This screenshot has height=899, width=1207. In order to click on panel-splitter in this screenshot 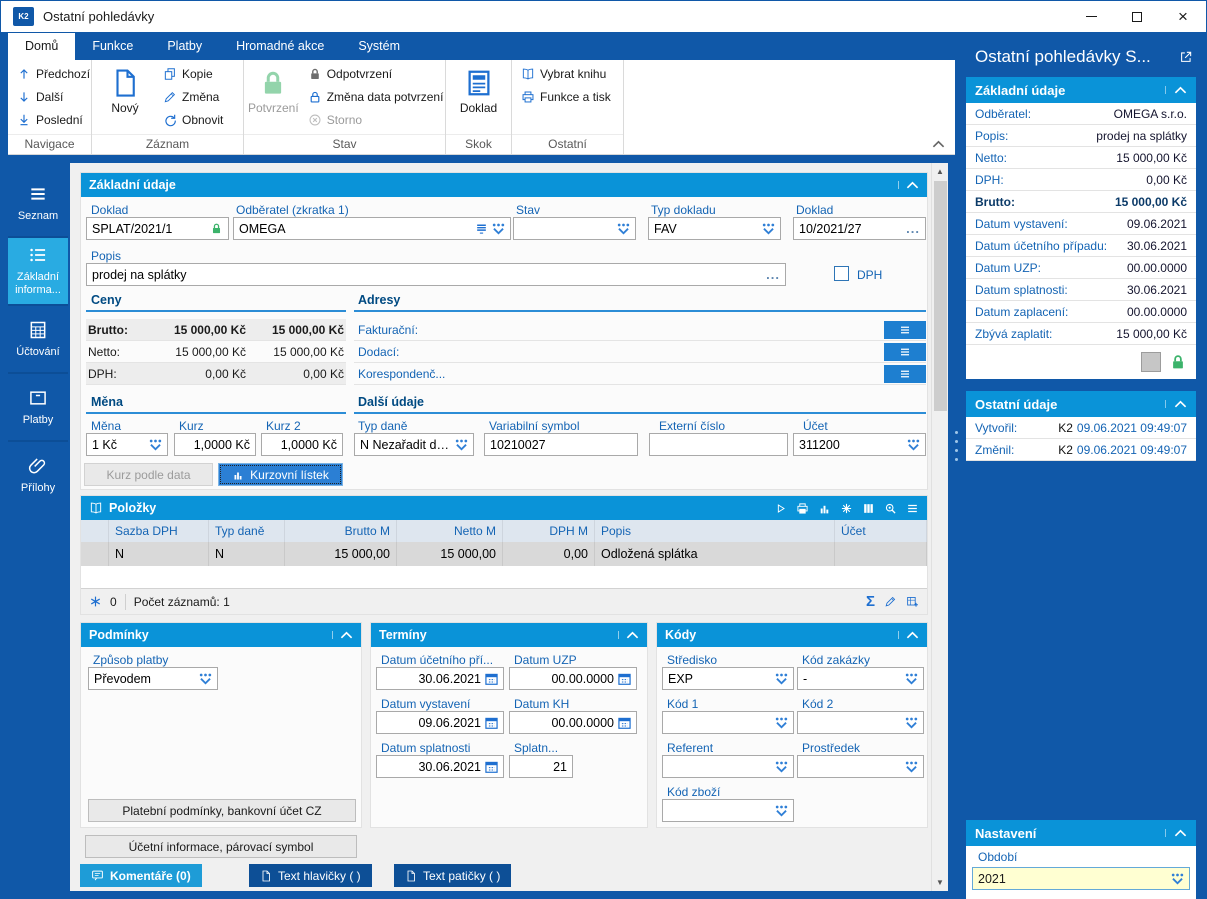, I will do `click(956, 441)`.